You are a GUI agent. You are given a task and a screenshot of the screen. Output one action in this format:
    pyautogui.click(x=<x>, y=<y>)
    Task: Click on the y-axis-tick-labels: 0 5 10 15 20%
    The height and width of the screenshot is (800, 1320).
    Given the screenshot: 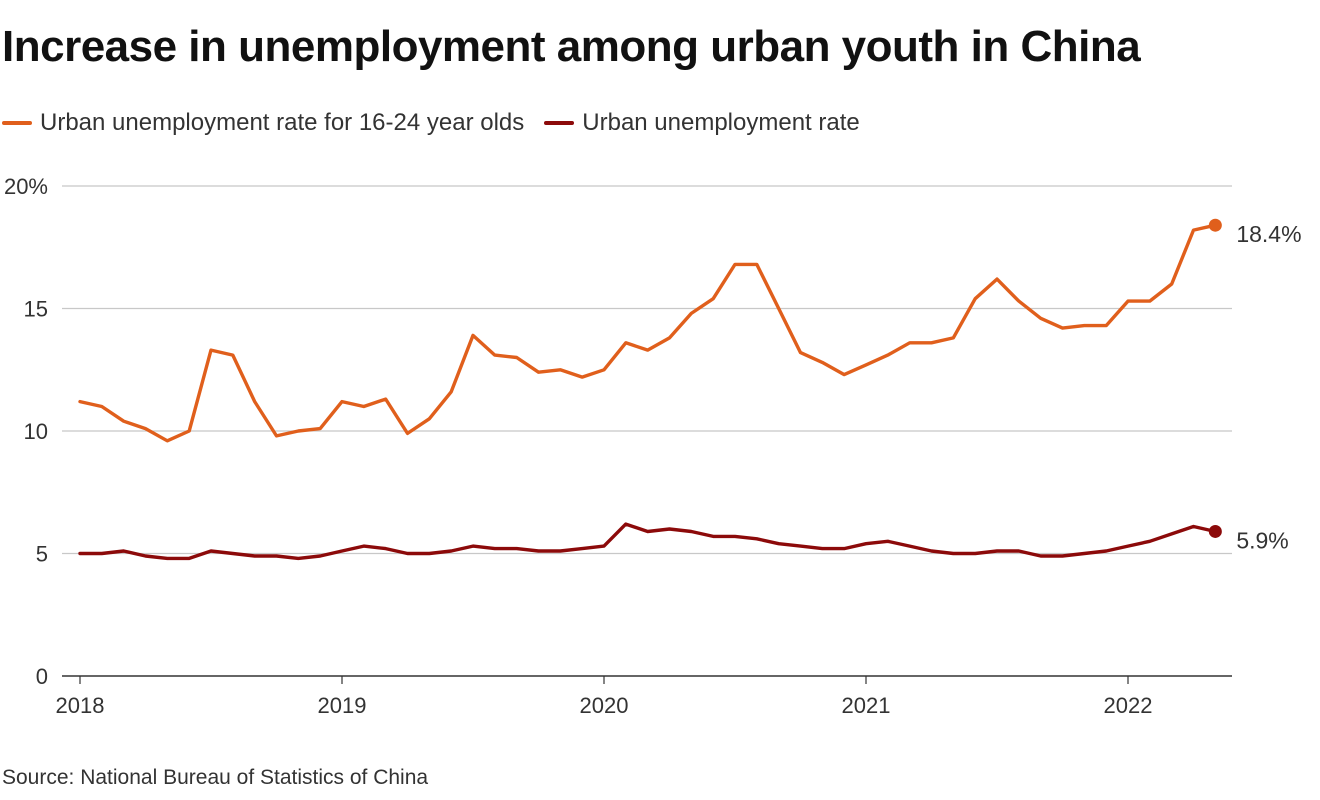 What is the action you would take?
    pyautogui.click(x=26, y=431)
    